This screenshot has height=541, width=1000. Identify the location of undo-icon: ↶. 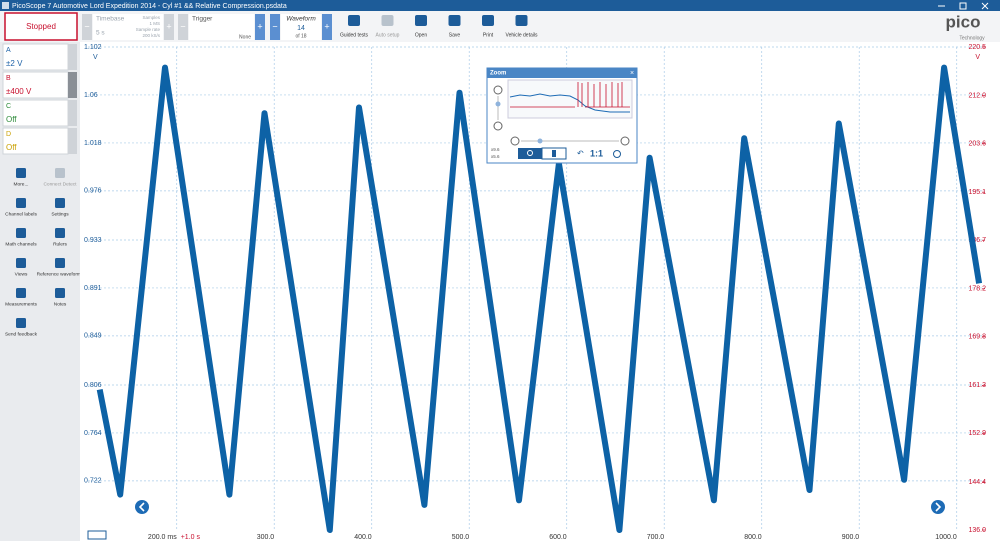
(580, 153).